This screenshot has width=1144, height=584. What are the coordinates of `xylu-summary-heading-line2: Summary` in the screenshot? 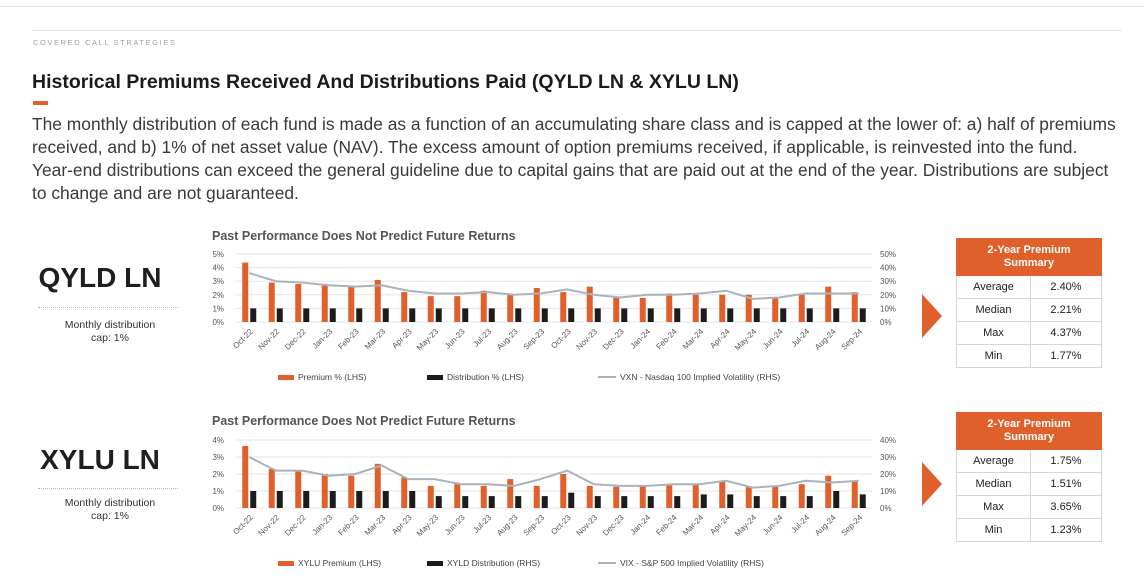 It's located at (1029, 437).